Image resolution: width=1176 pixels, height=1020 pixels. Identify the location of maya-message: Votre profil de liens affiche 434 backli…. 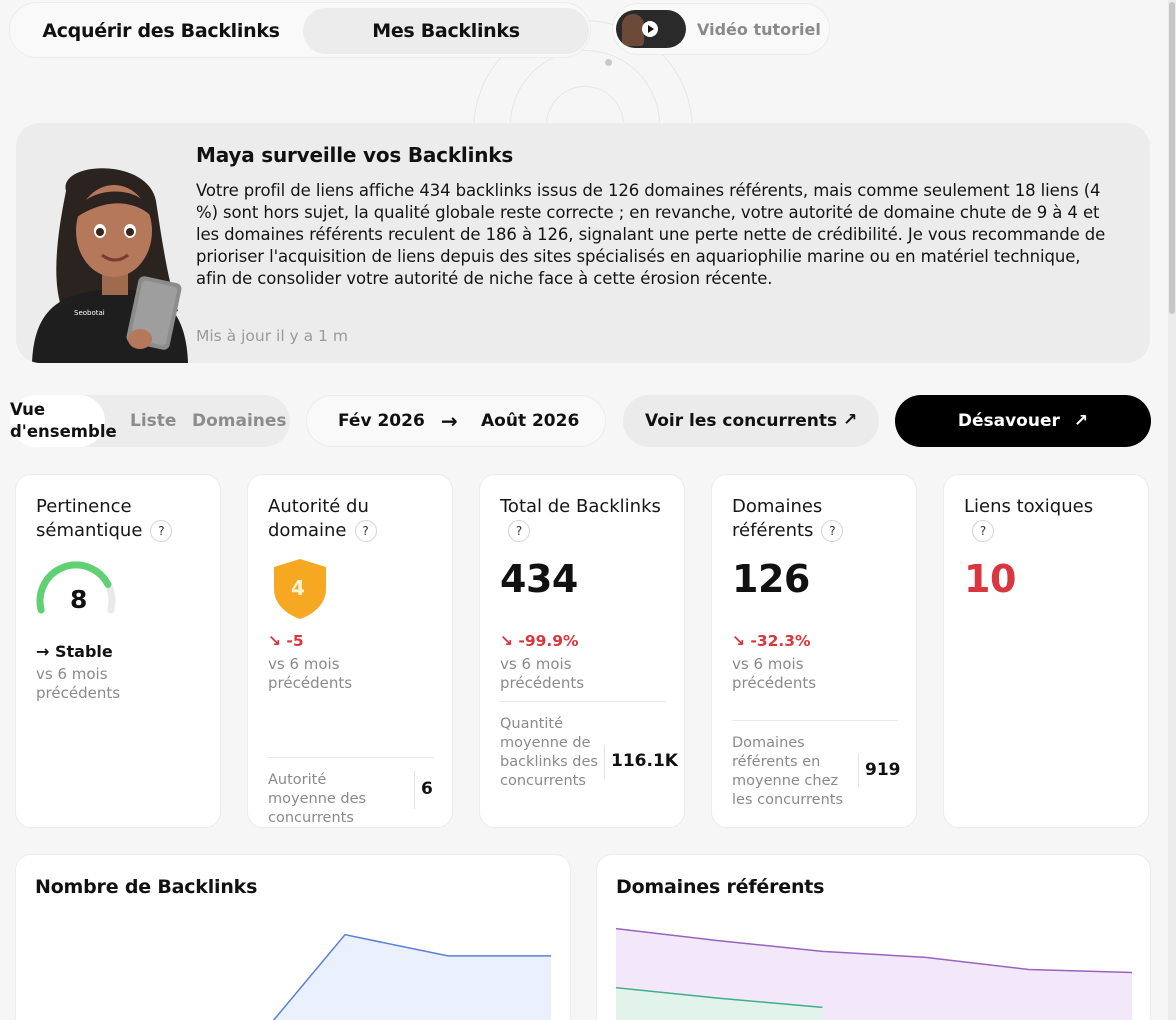
(651, 234).